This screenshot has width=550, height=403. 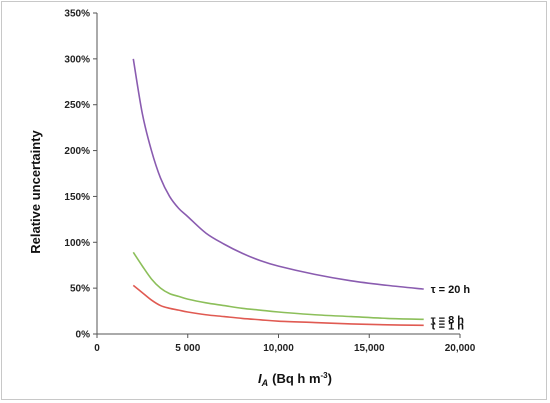 I want to click on y-tick-label: 50%, so click(x=80, y=289).